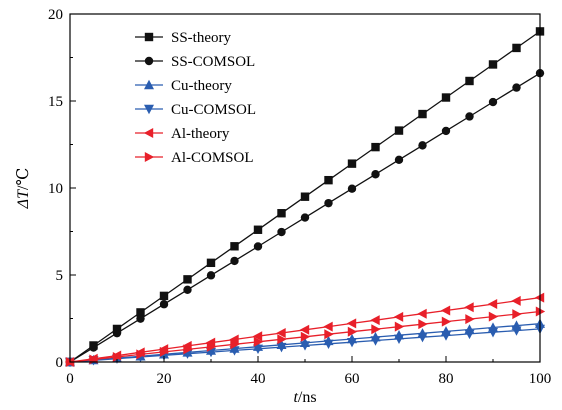  What do you see at coordinates (55, 189) in the screenshot?
I see `y-tick-label: 10` at bounding box center [55, 189].